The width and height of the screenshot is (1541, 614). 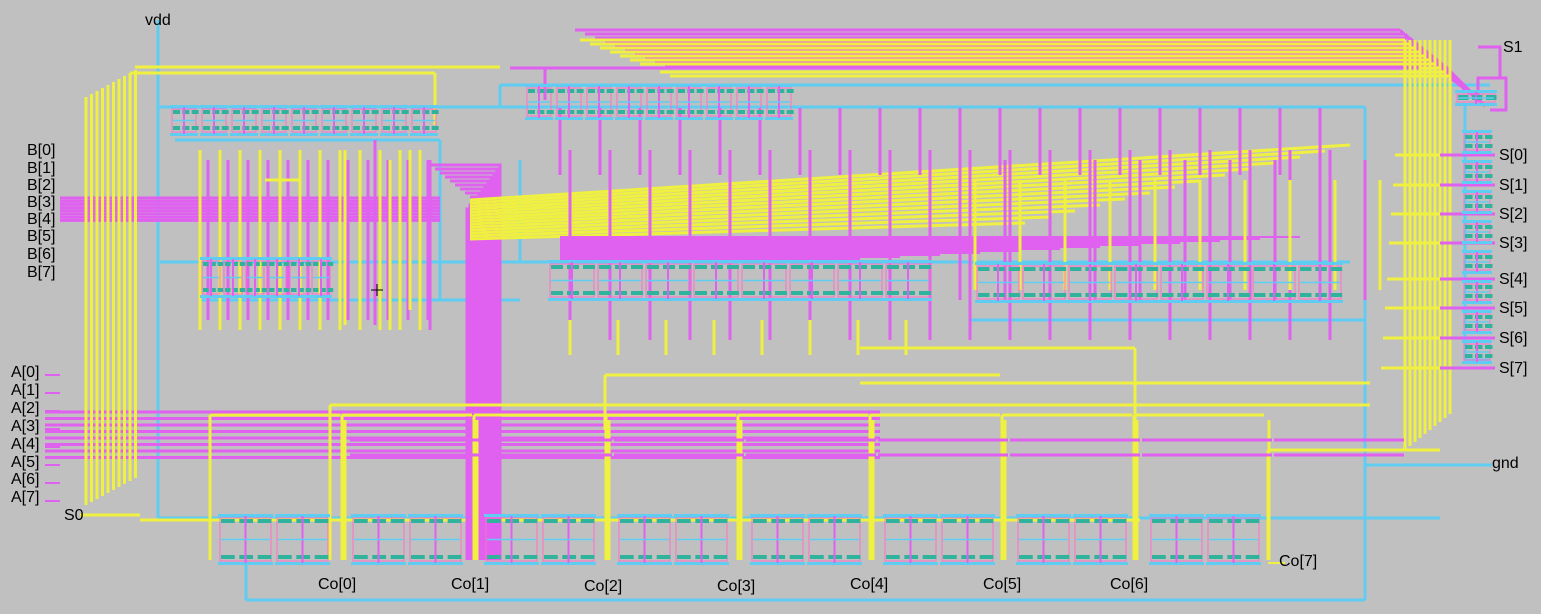 I want to click on a6-label: A[6], so click(x=25, y=479).